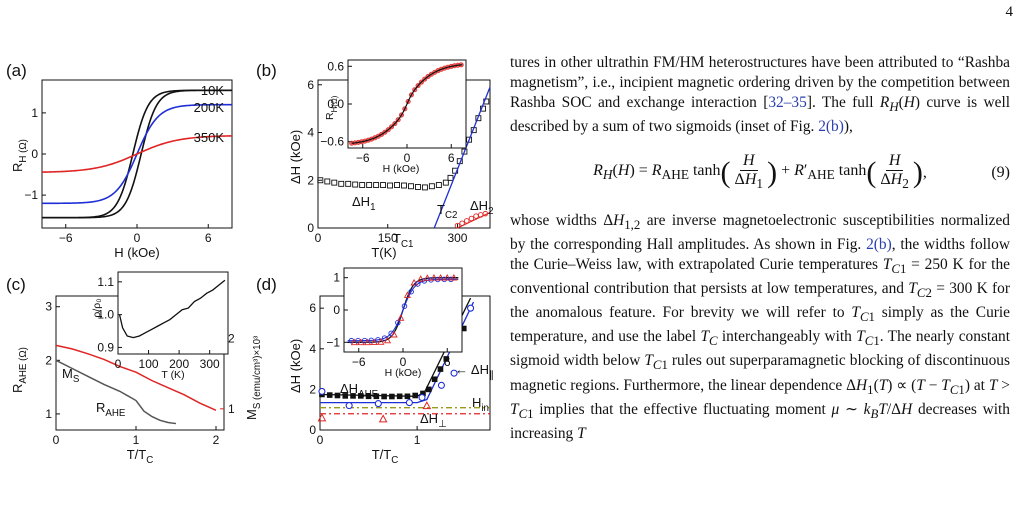 Image resolution: width=1027 pixels, height=516 pixels. What do you see at coordinates (137, 238) in the screenshot?
I see `panel-a-xtick-label: 0` at bounding box center [137, 238].